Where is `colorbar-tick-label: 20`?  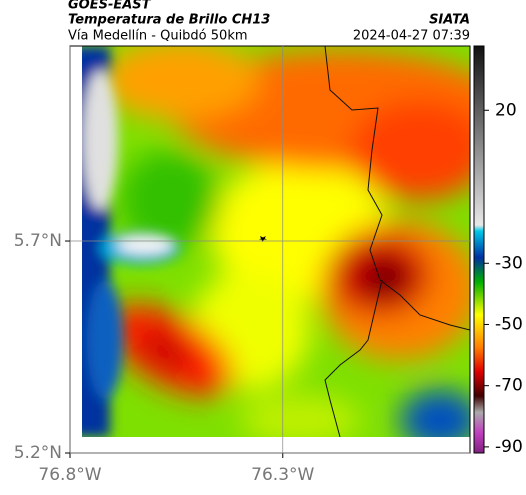
colorbar-tick-label: 20 is located at coordinates (506, 110).